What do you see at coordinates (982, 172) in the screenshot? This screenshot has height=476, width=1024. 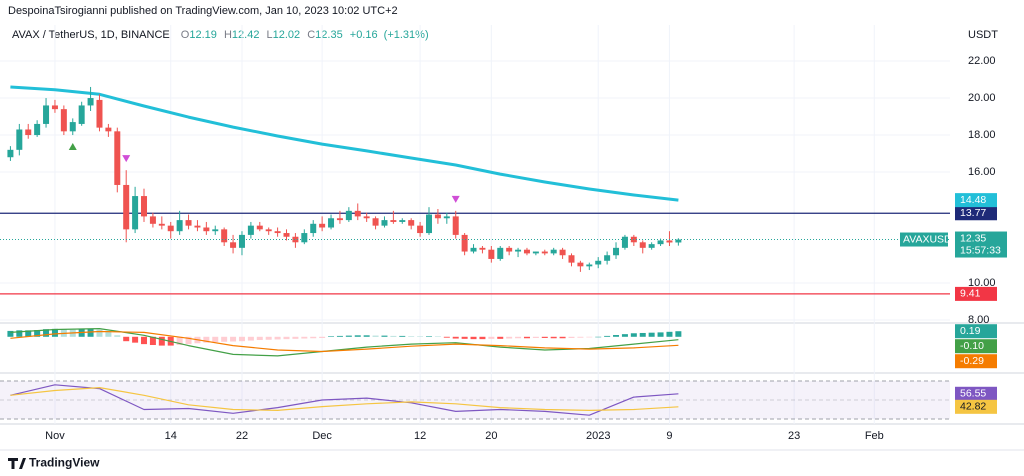 I see `y-tick-label: 16.00` at bounding box center [982, 172].